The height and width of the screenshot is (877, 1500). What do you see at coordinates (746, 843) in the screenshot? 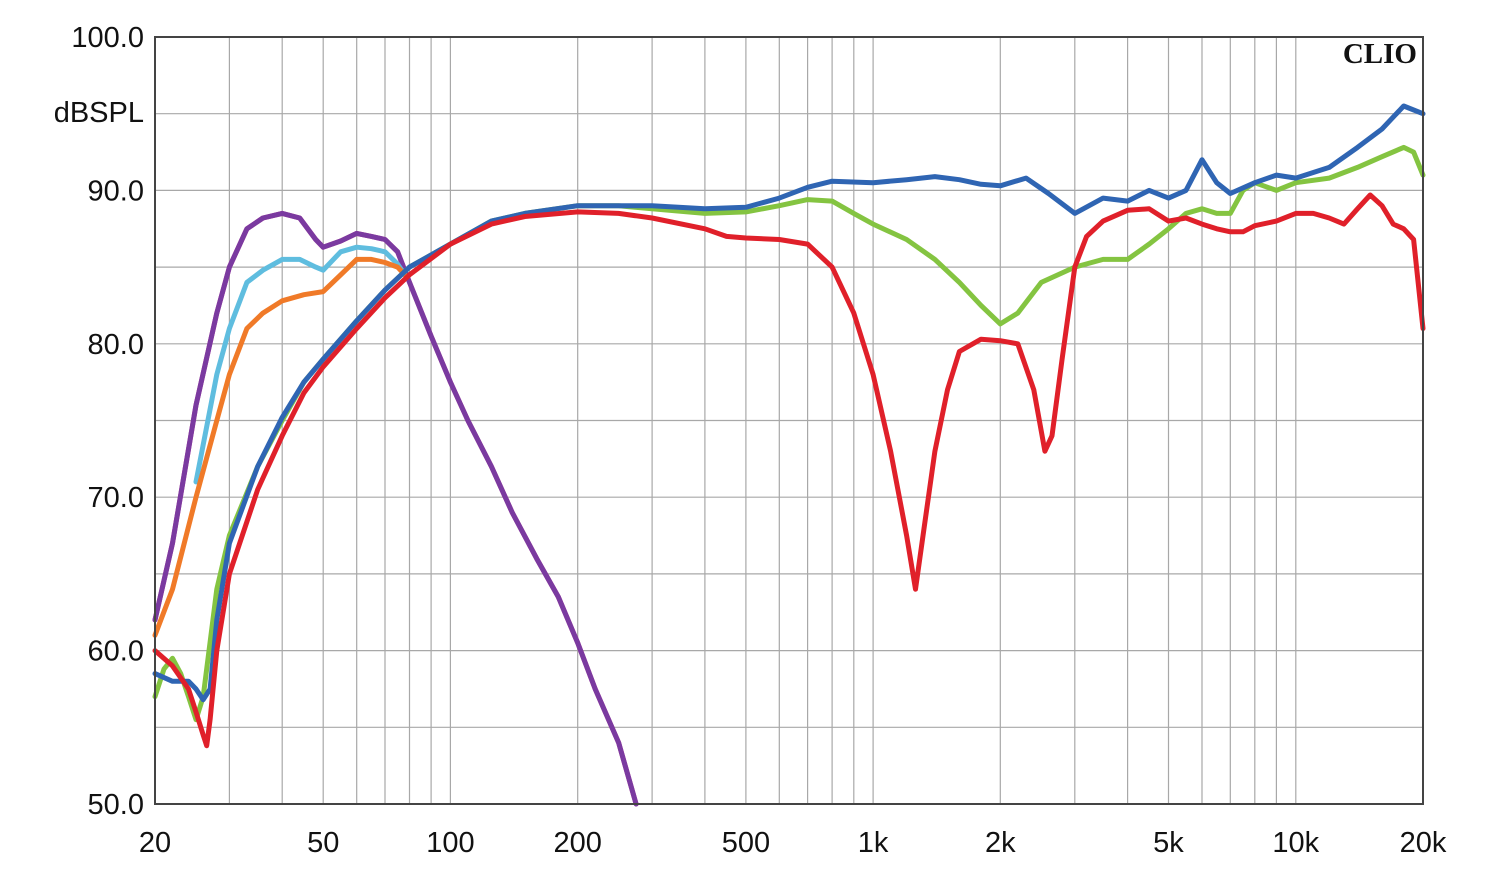
I see `x-tick-label: 500` at bounding box center [746, 843].